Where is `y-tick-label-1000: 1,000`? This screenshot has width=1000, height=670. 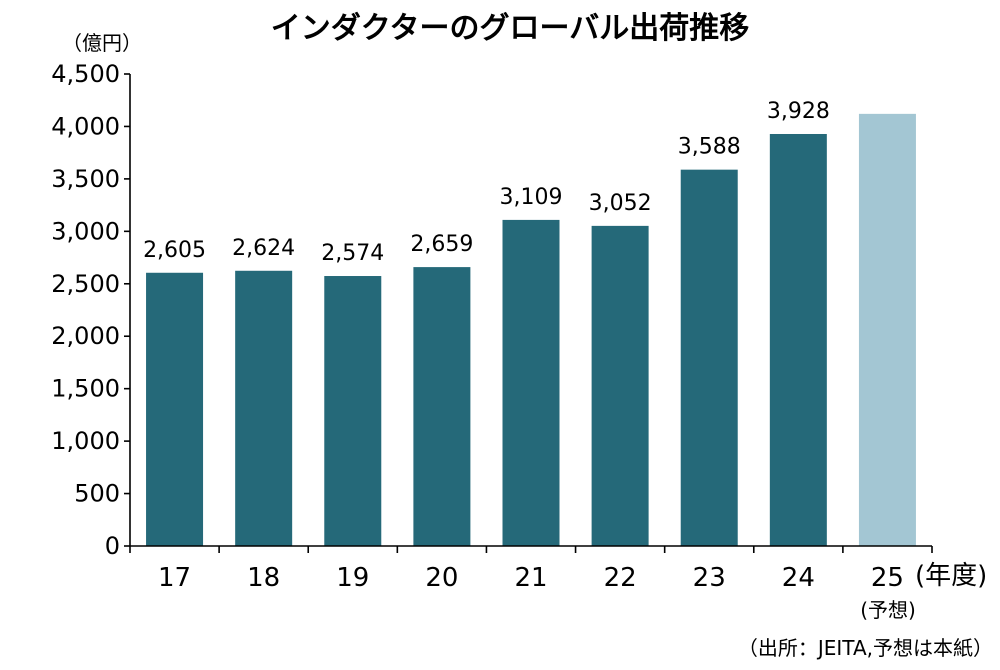
y-tick-label-1000: 1,000 is located at coordinates (85, 441).